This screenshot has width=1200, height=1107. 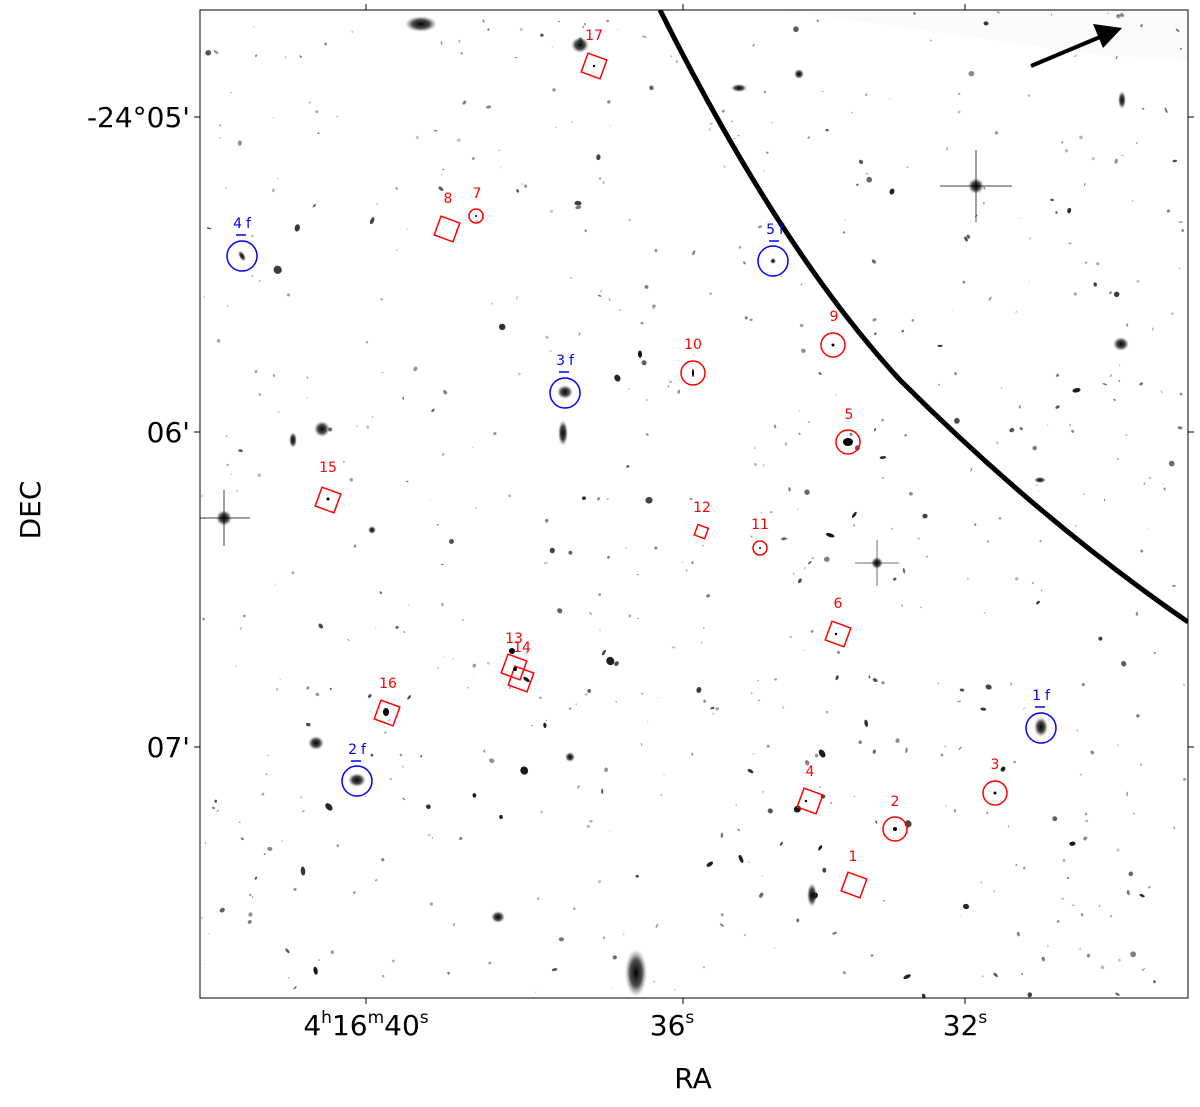 I want to click on red-square-label: 6, so click(x=838, y=604).